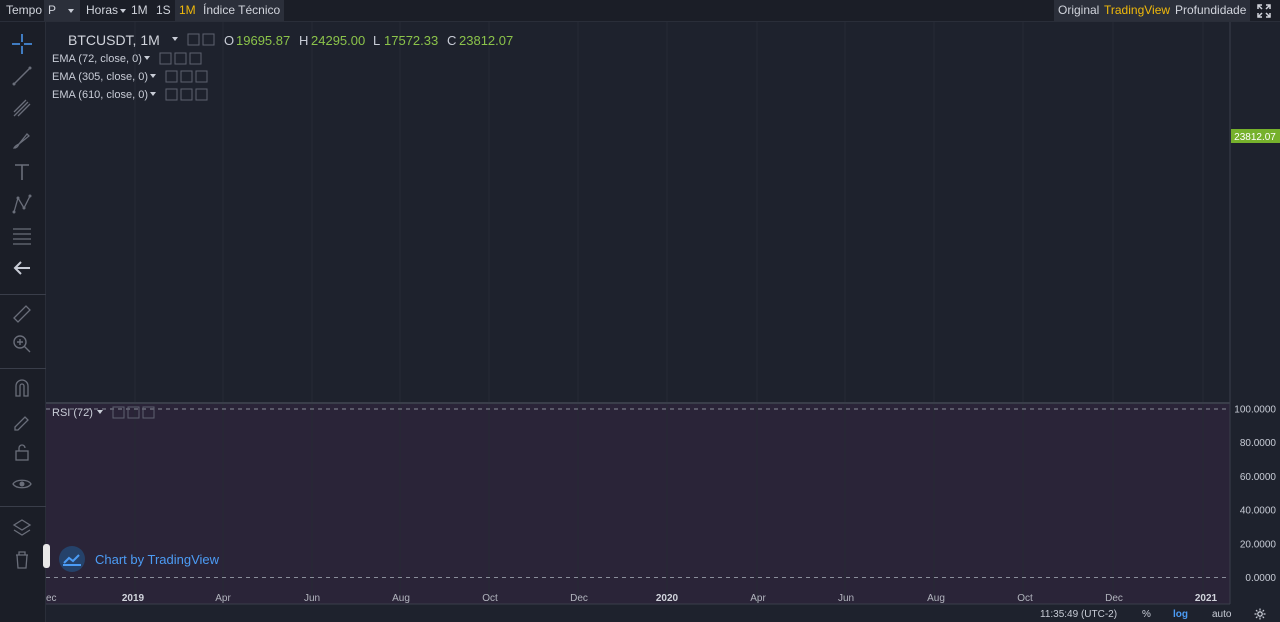 Image resolution: width=1280 pixels, height=622 pixels. Describe the element at coordinates (51, 598) in the screenshot. I see `time-axis-label: ec` at that location.